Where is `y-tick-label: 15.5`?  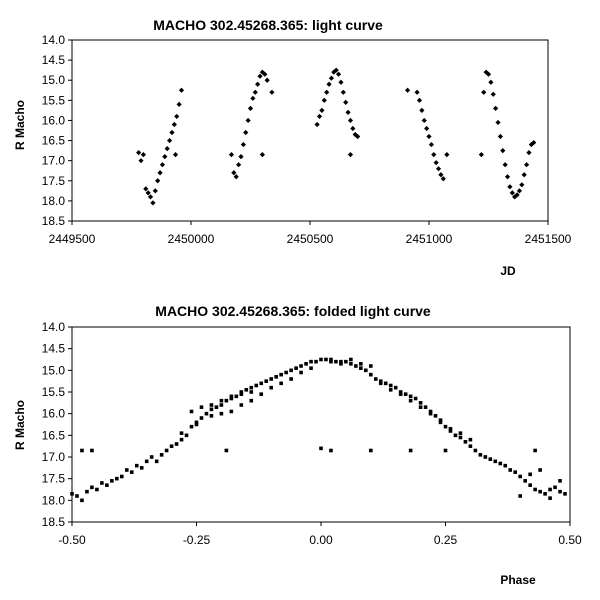
y-tick-label: 15.5 is located at coordinates (54, 392).